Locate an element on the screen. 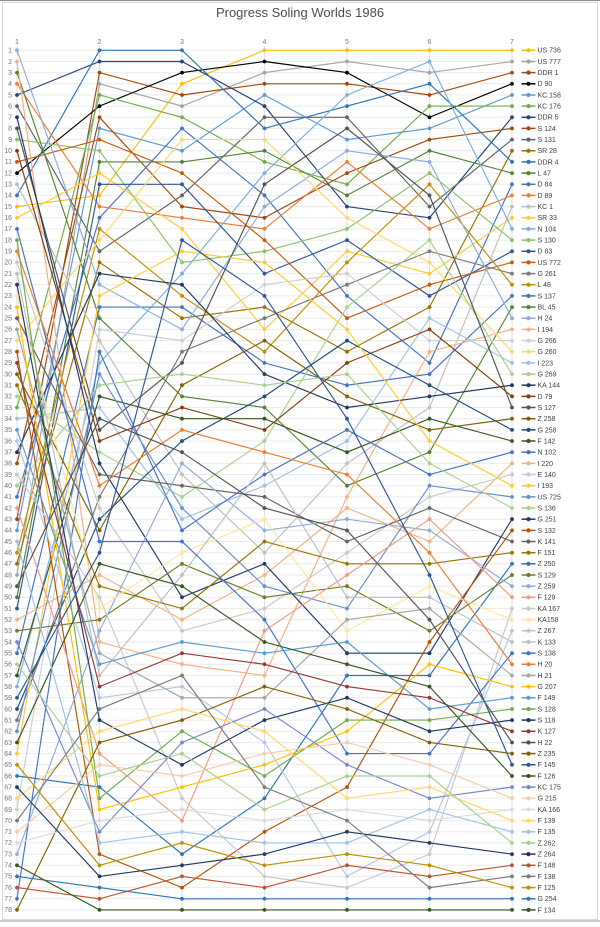  svg-text: 38 is located at coordinates (8, 464).